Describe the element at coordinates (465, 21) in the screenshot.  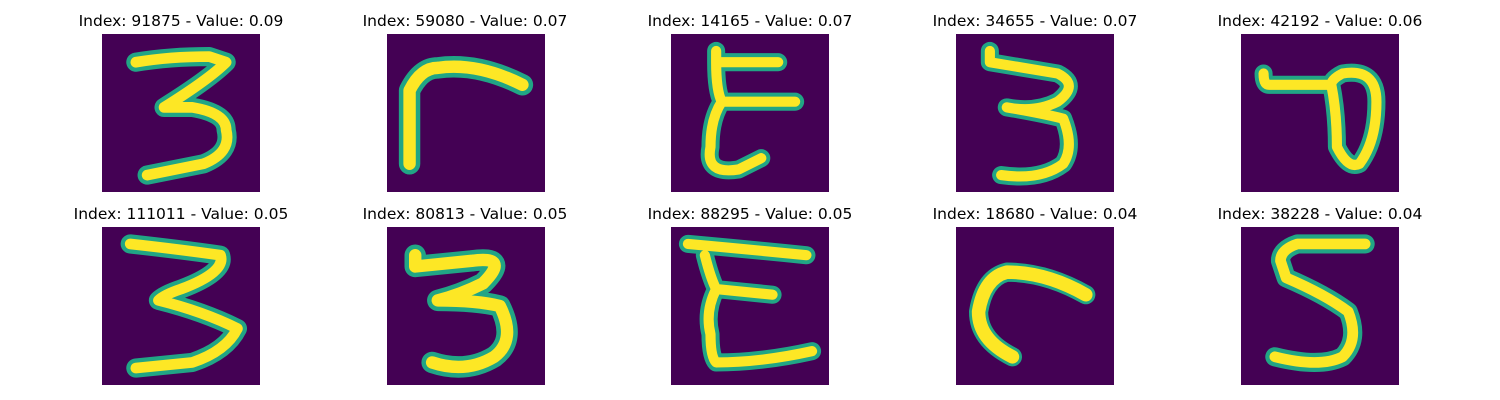
I see `panel-title: Index: 59080 - Value: 0.07` at that location.